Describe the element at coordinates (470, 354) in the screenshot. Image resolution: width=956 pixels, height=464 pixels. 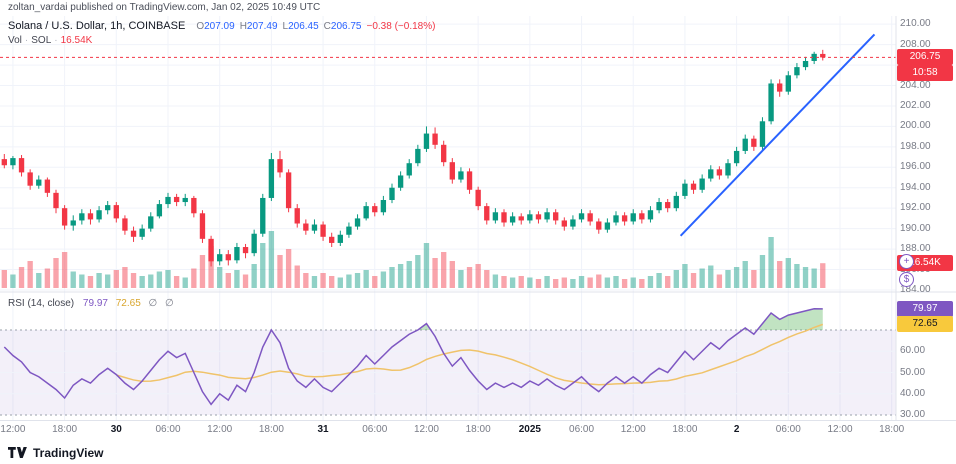
I see `rsi-ma-line` at that location.